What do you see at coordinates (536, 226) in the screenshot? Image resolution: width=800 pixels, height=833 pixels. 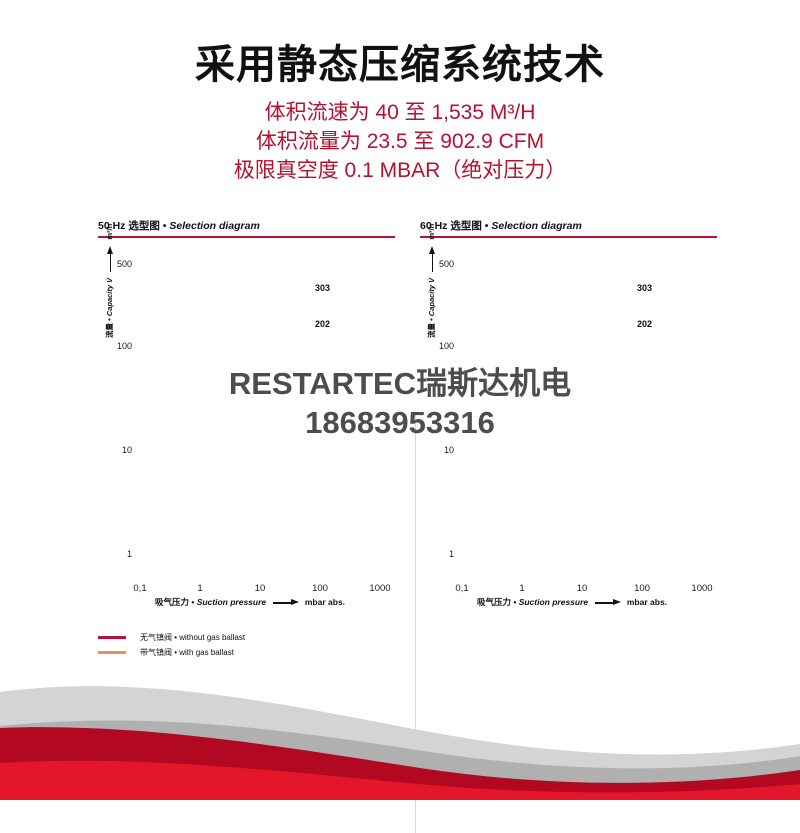 I see `panel-title-en-60hz: Selection diagram` at bounding box center [536, 226].